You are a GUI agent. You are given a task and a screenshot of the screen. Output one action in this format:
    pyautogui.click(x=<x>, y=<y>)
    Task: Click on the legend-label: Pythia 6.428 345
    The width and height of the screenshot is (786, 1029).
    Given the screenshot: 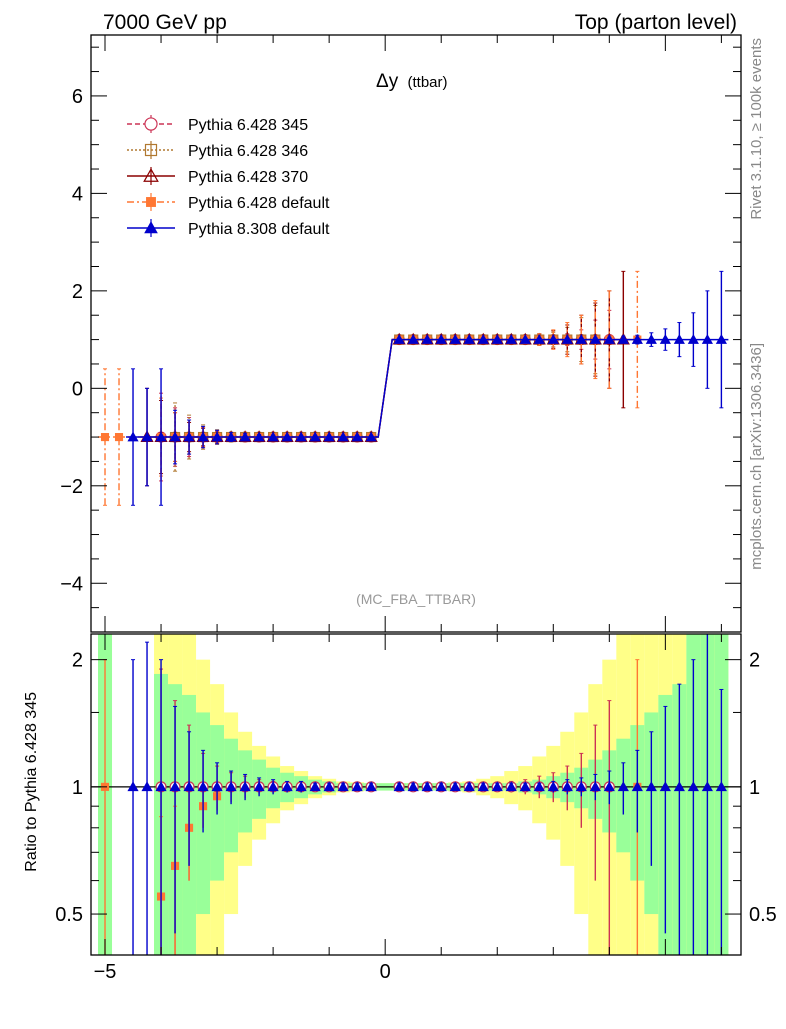 What is the action you would take?
    pyautogui.click(x=248, y=125)
    